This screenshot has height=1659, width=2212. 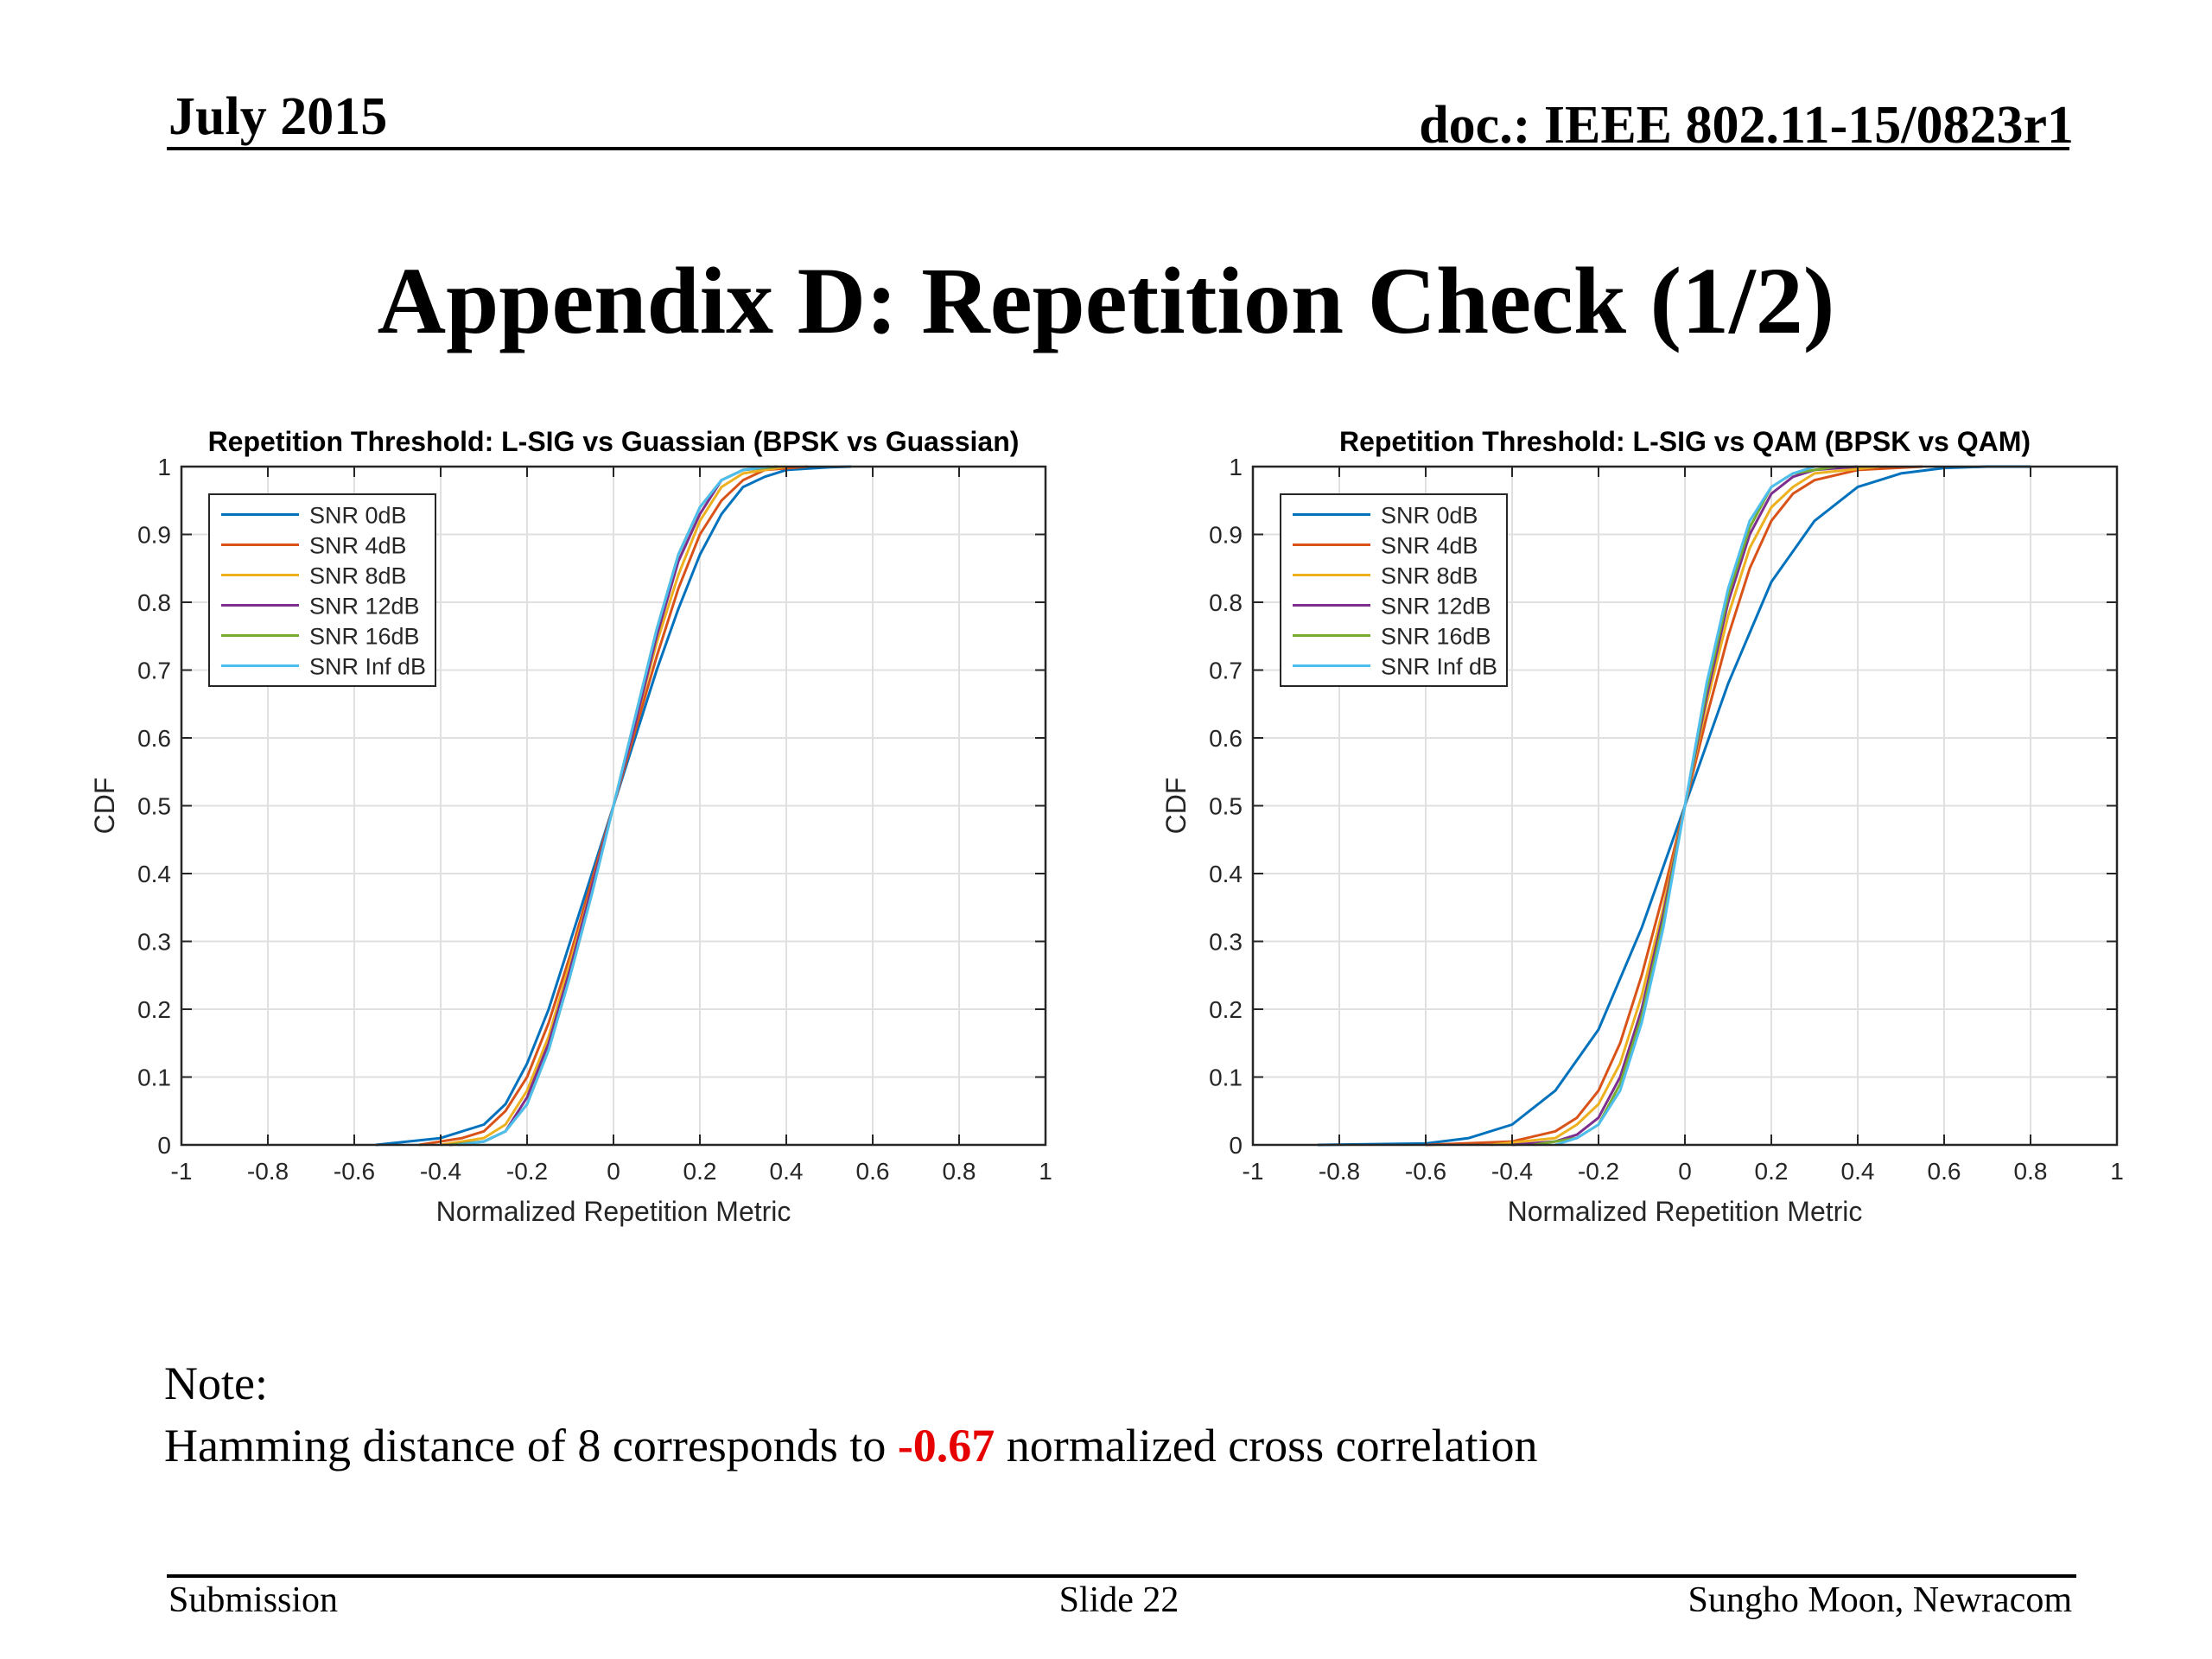 I want to click on footer-slide-number: Slide 22, so click(x=1118, y=1600).